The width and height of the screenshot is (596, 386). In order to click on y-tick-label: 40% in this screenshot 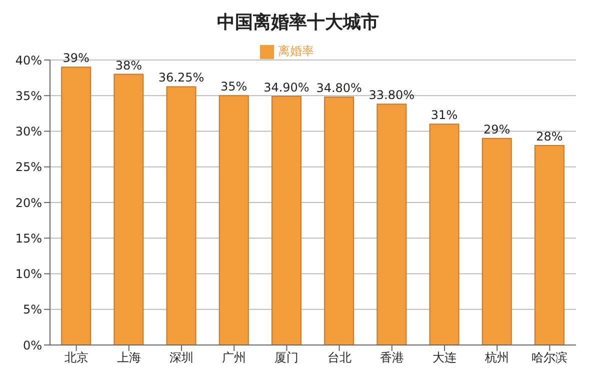, I will do `click(28, 60)`.